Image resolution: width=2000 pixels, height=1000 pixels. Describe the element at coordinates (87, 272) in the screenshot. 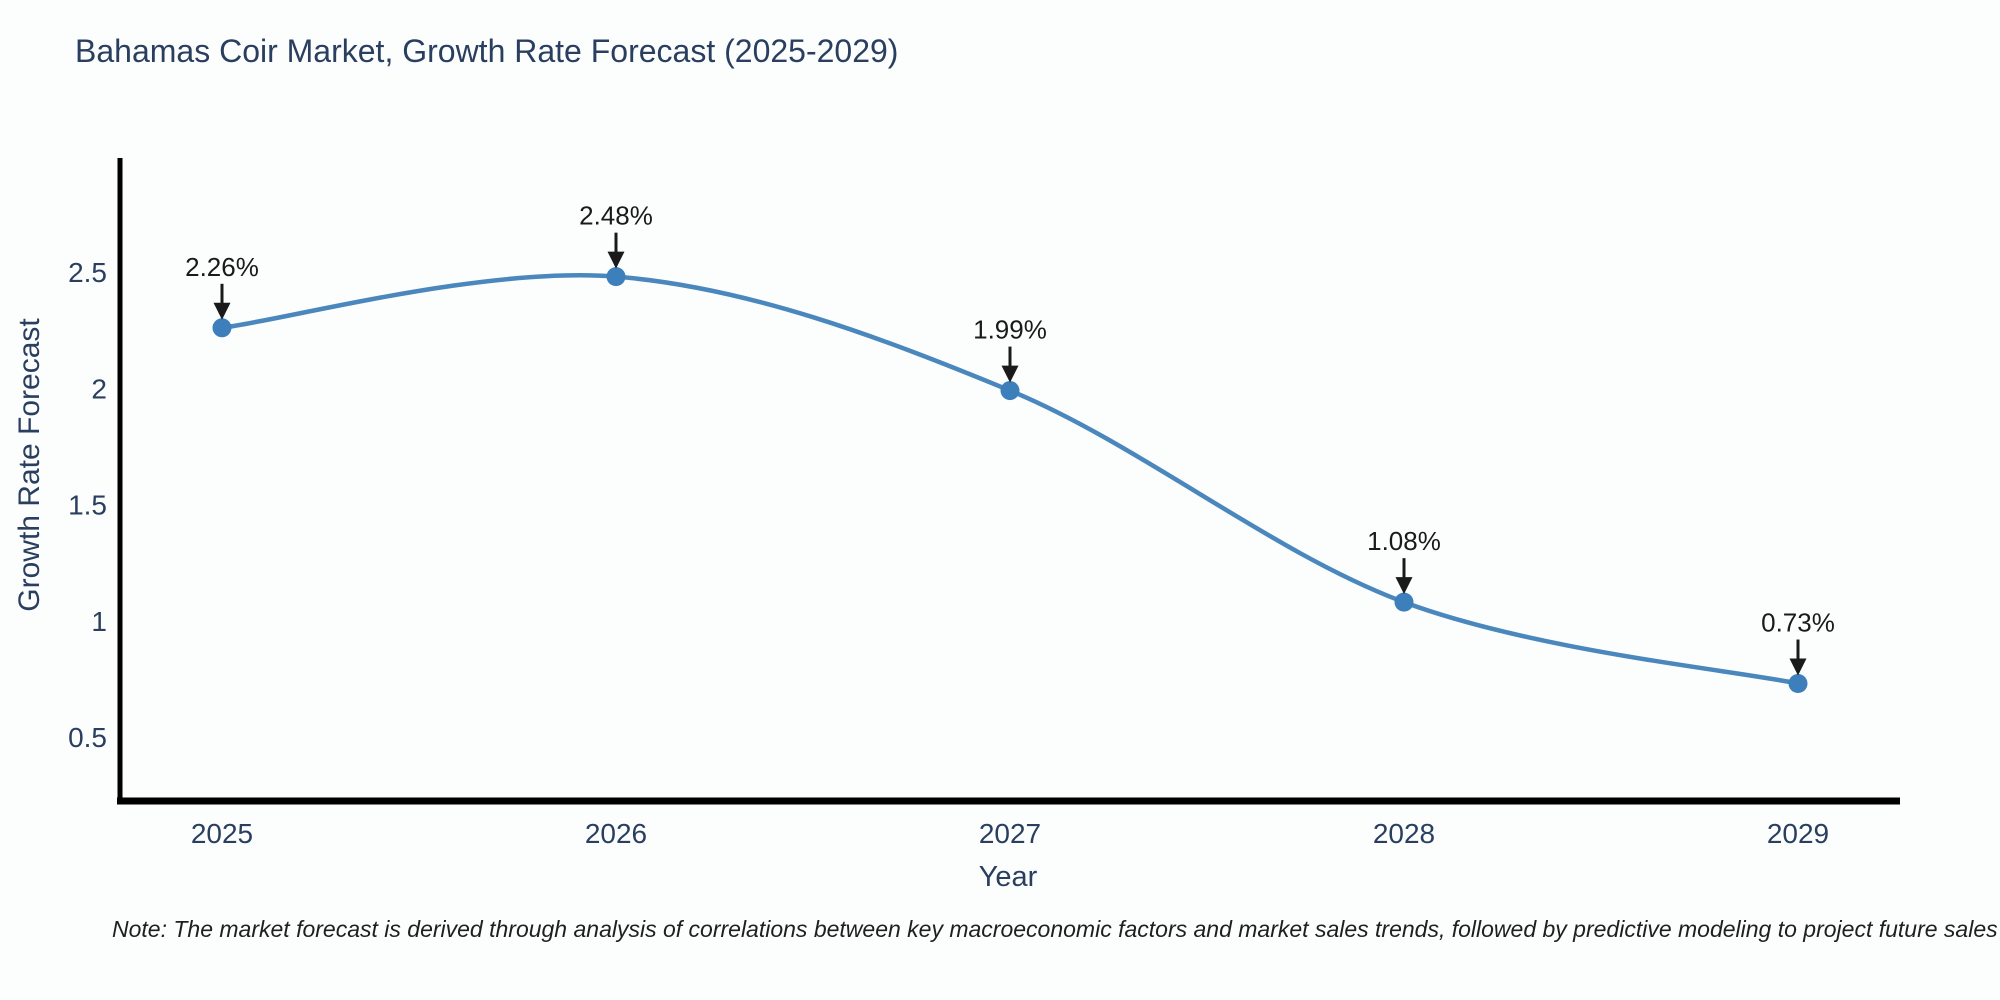

I see `y-tick-label: 2.5` at that location.